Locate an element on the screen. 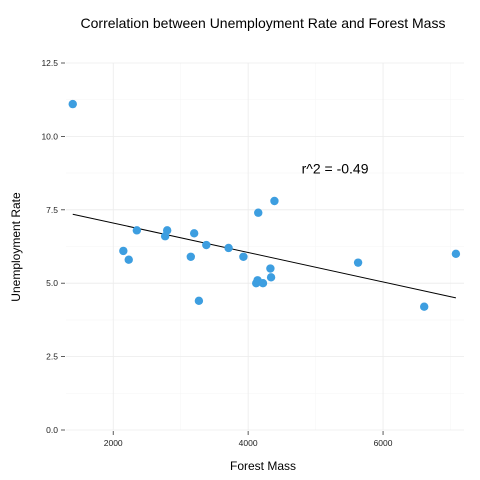 This screenshot has width=480, height=480. x-axis: 2000 4000 6000 is located at coordinates (248, 439).